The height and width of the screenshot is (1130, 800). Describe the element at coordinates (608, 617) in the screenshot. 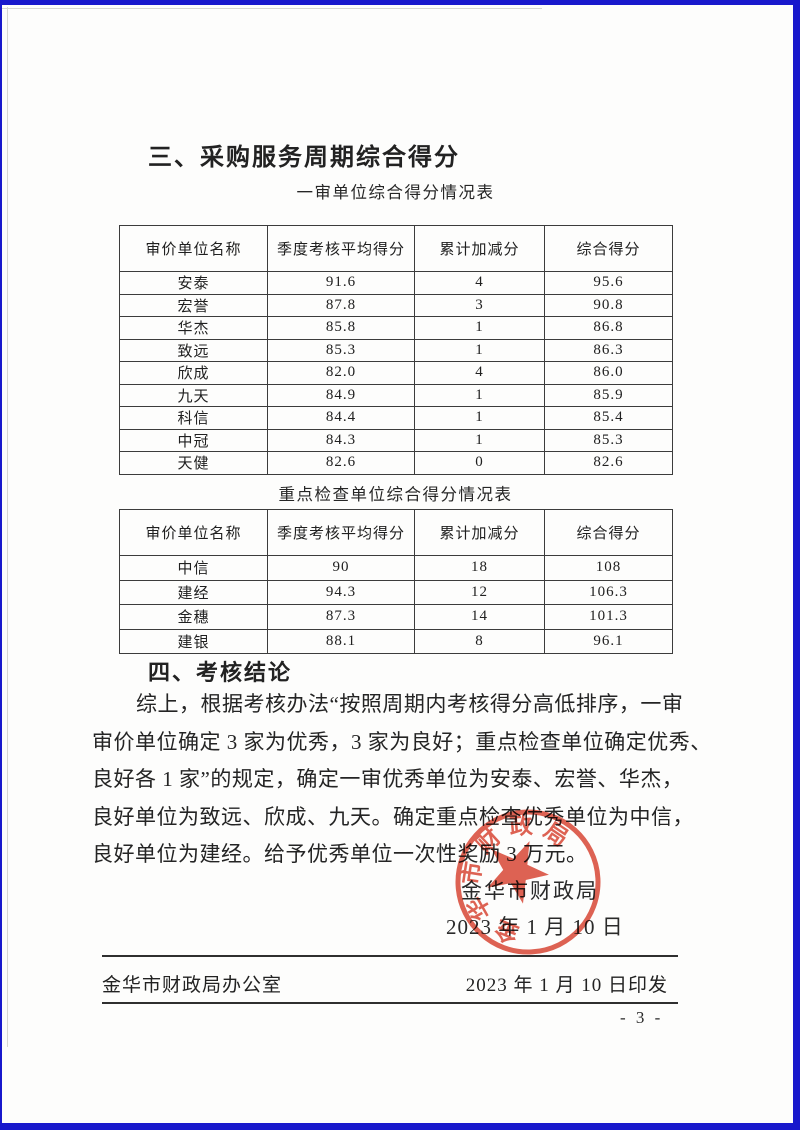

I see `table-cell: 101.3` at that location.